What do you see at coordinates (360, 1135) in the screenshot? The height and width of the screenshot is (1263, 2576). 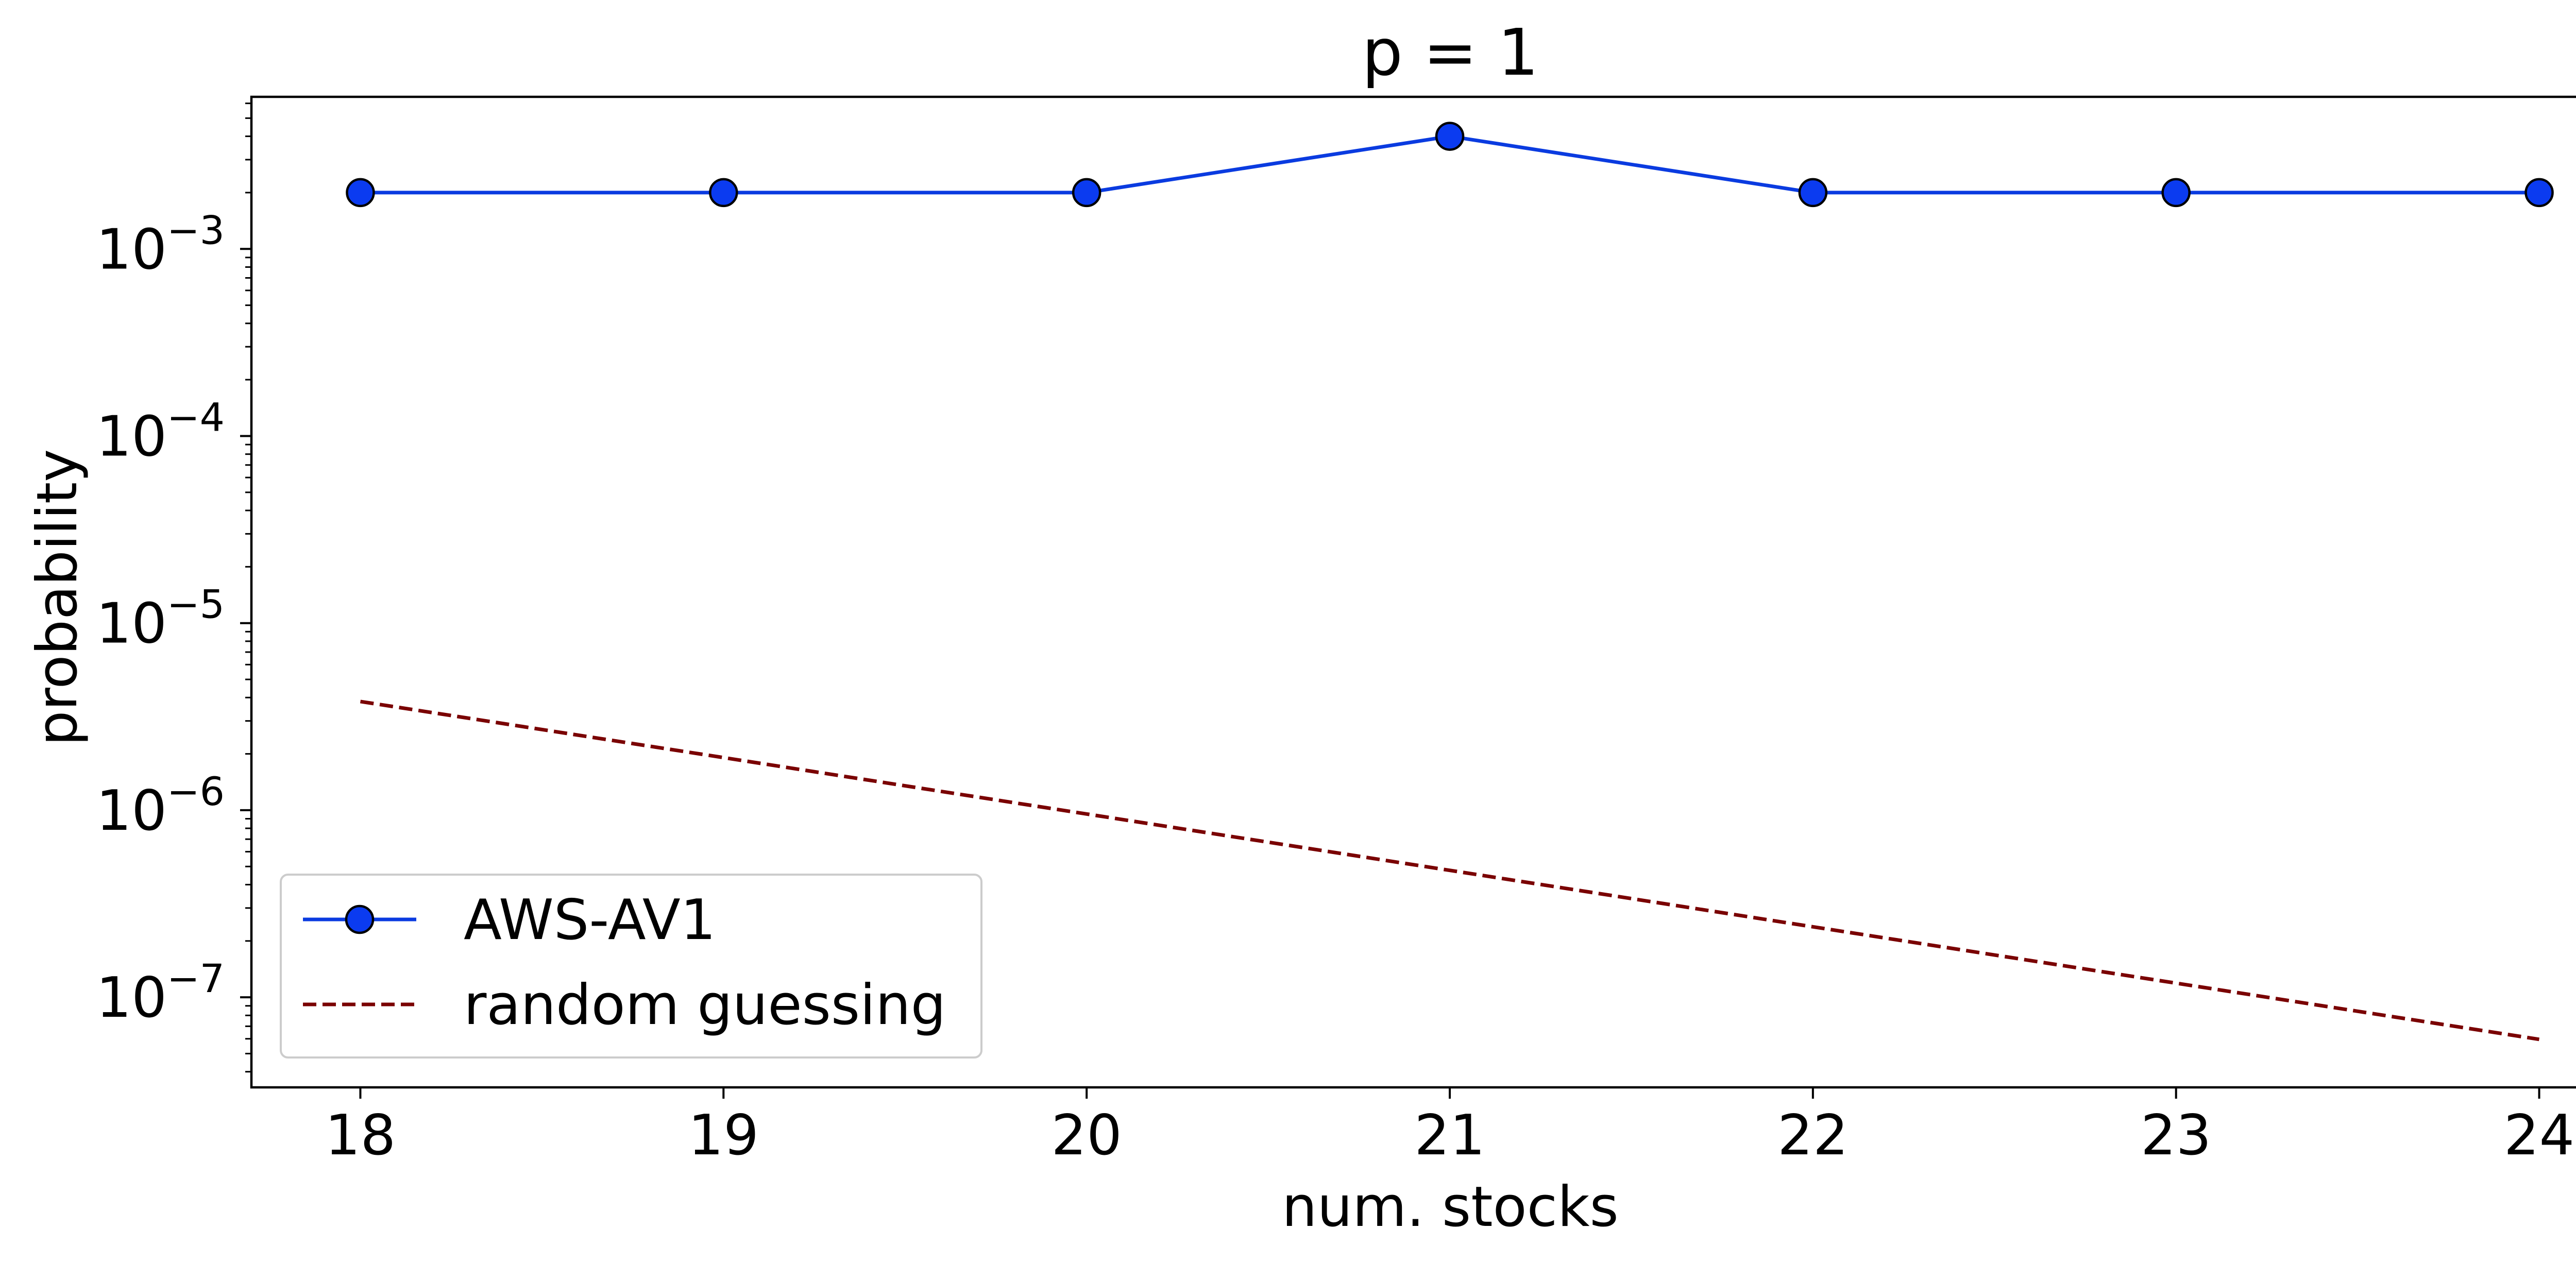 I see `x-tick-label: 18` at bounding box center [360, 1135].